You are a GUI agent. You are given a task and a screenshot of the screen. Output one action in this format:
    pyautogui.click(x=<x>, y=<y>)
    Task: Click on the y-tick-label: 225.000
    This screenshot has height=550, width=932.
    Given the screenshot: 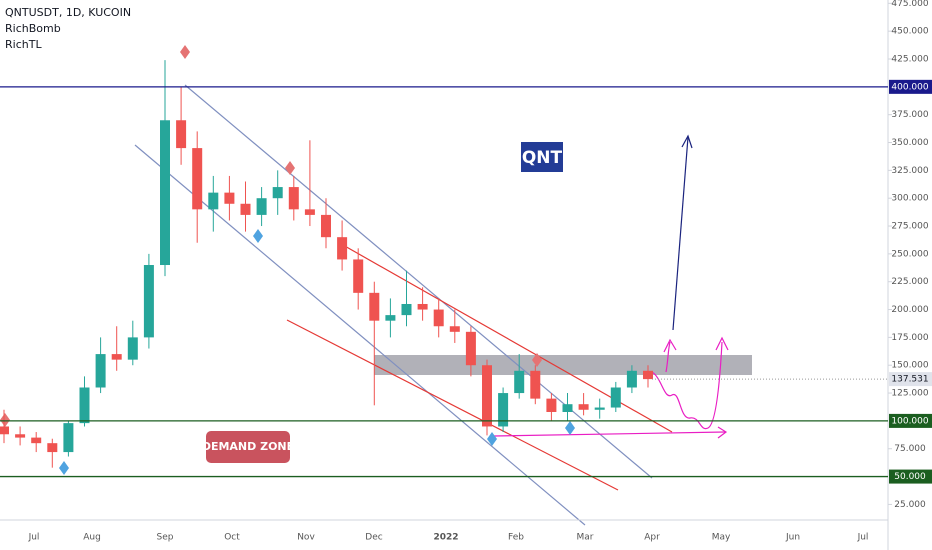 What is the action you would take?
    pyautogui.click(x=909, y=282)
    